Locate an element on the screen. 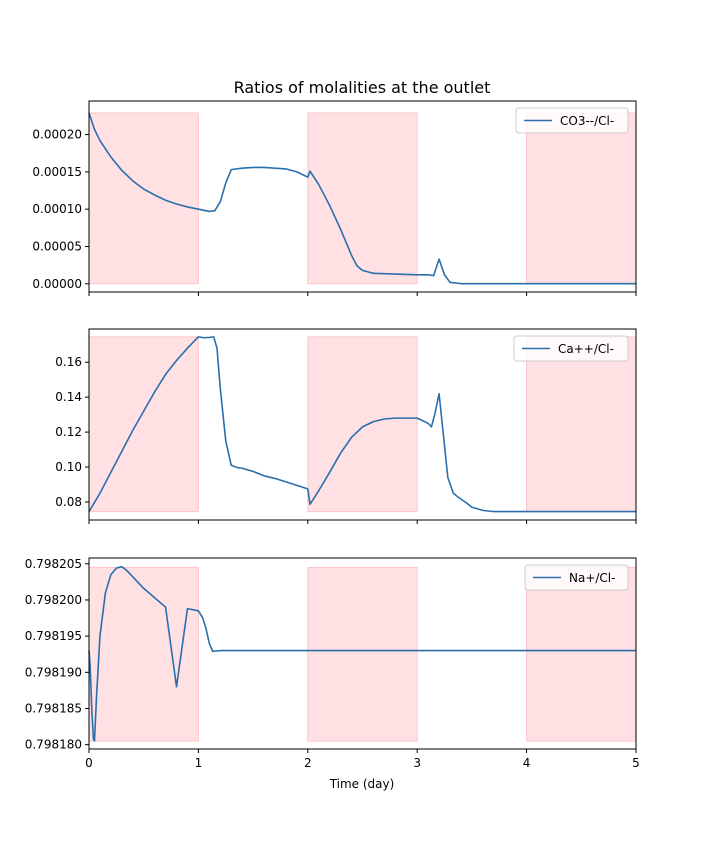 The height and width of the screenshot is (841, 707). y-tick-label: 0.798190 is located at coordinates (53, 672).